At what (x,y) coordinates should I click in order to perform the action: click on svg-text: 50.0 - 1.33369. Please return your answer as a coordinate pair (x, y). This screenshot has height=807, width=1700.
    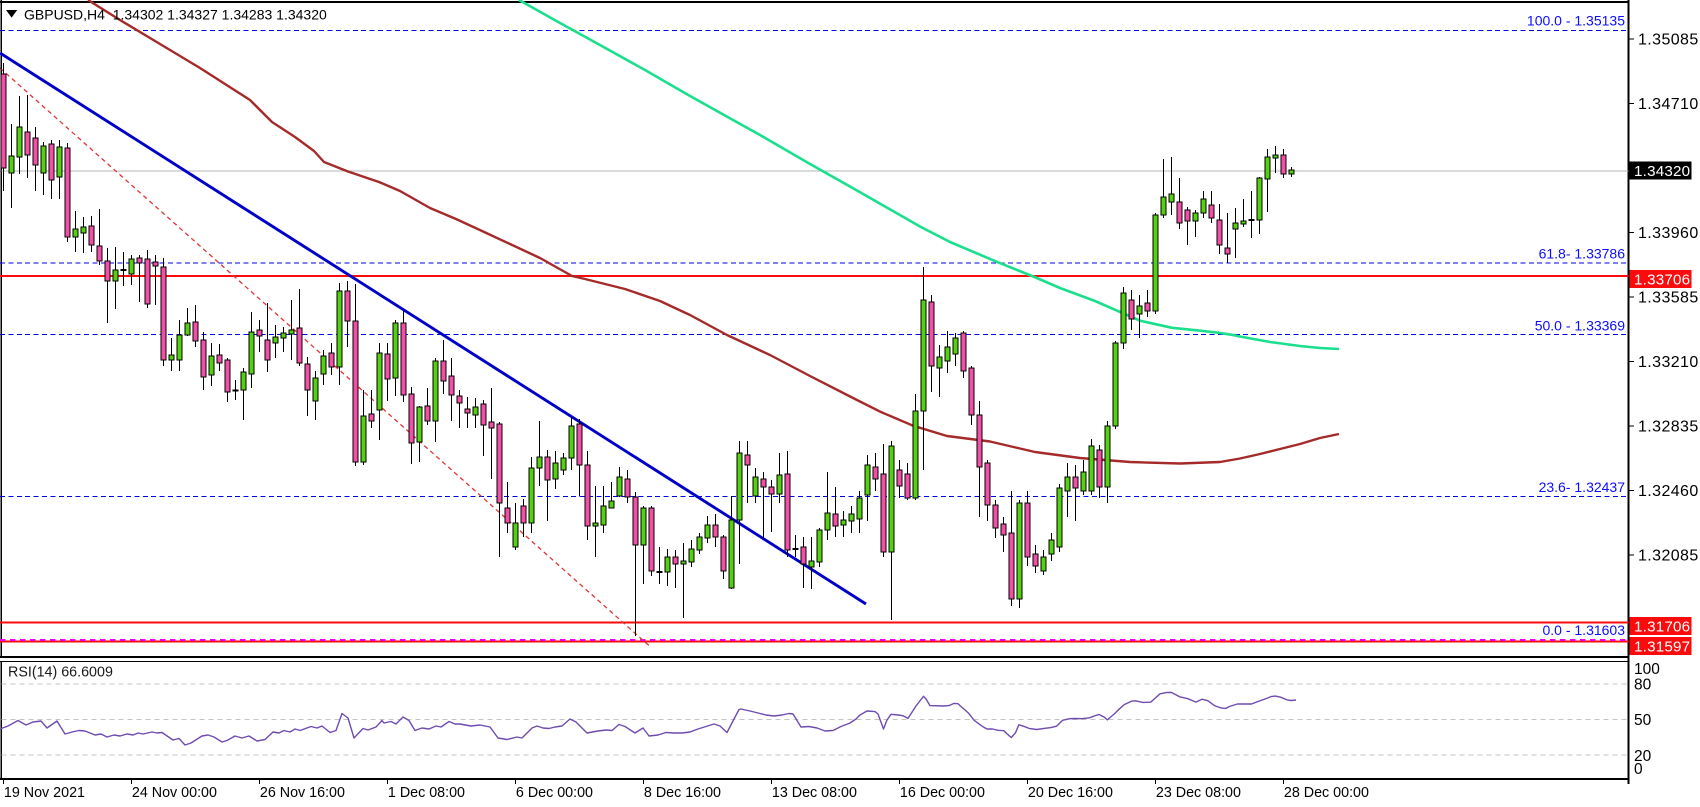
    Looking at the image, I should click on (1580, 326).